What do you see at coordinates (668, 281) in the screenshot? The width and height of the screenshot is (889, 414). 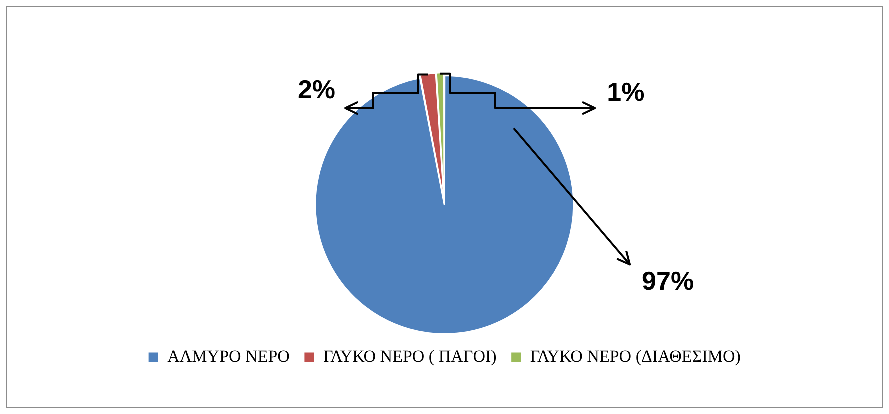 I see `data-label: 97%` at bounding box center [668, 281].